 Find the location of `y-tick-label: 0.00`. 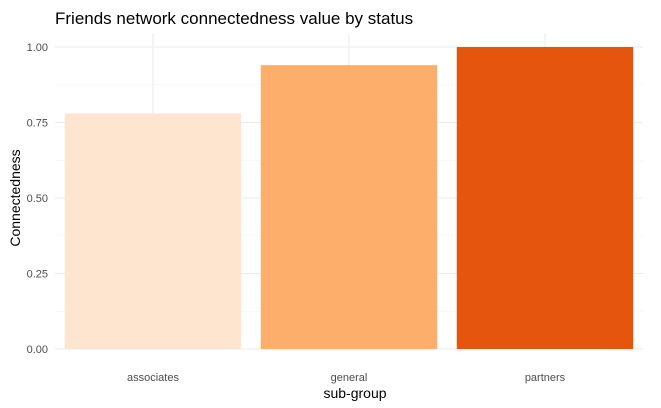

y-tick-label: 0.00 is located at coordinates (37, 350).